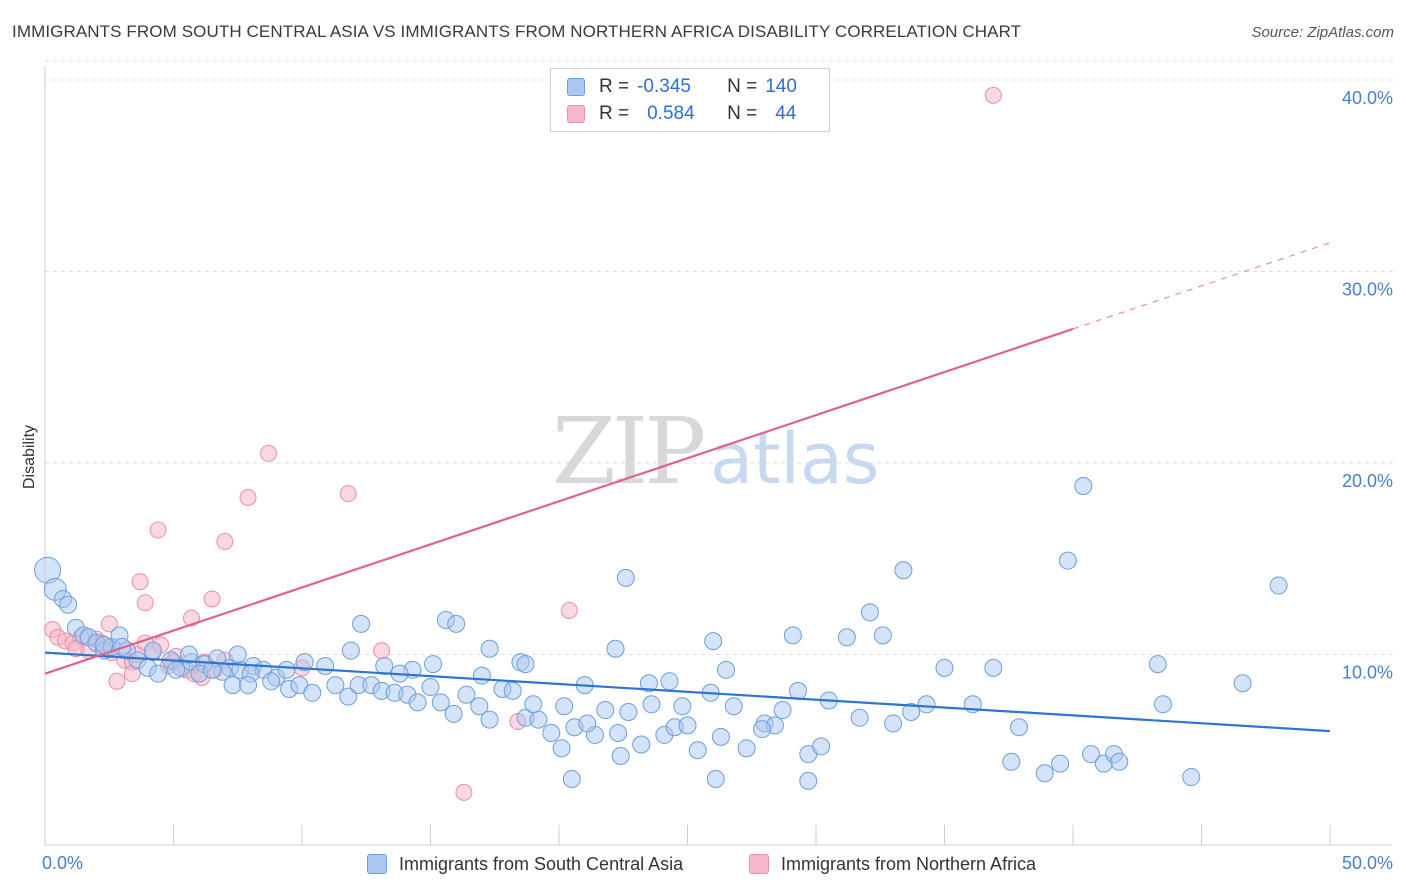  I want to click on bottom-legend-item-south-central-asia: Immigrants from South Central Asia, so click(525, 864).